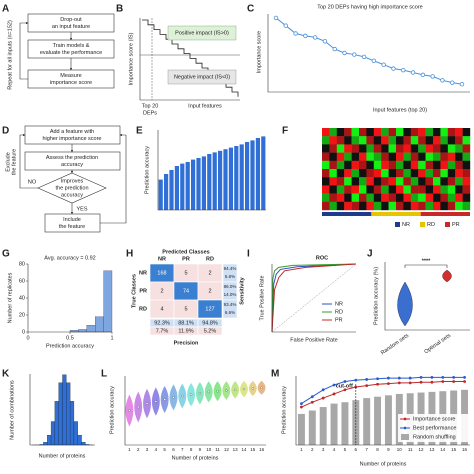 The image size is (474, 474). I want to click on precision-value: 5.2%, so click(210, 331).